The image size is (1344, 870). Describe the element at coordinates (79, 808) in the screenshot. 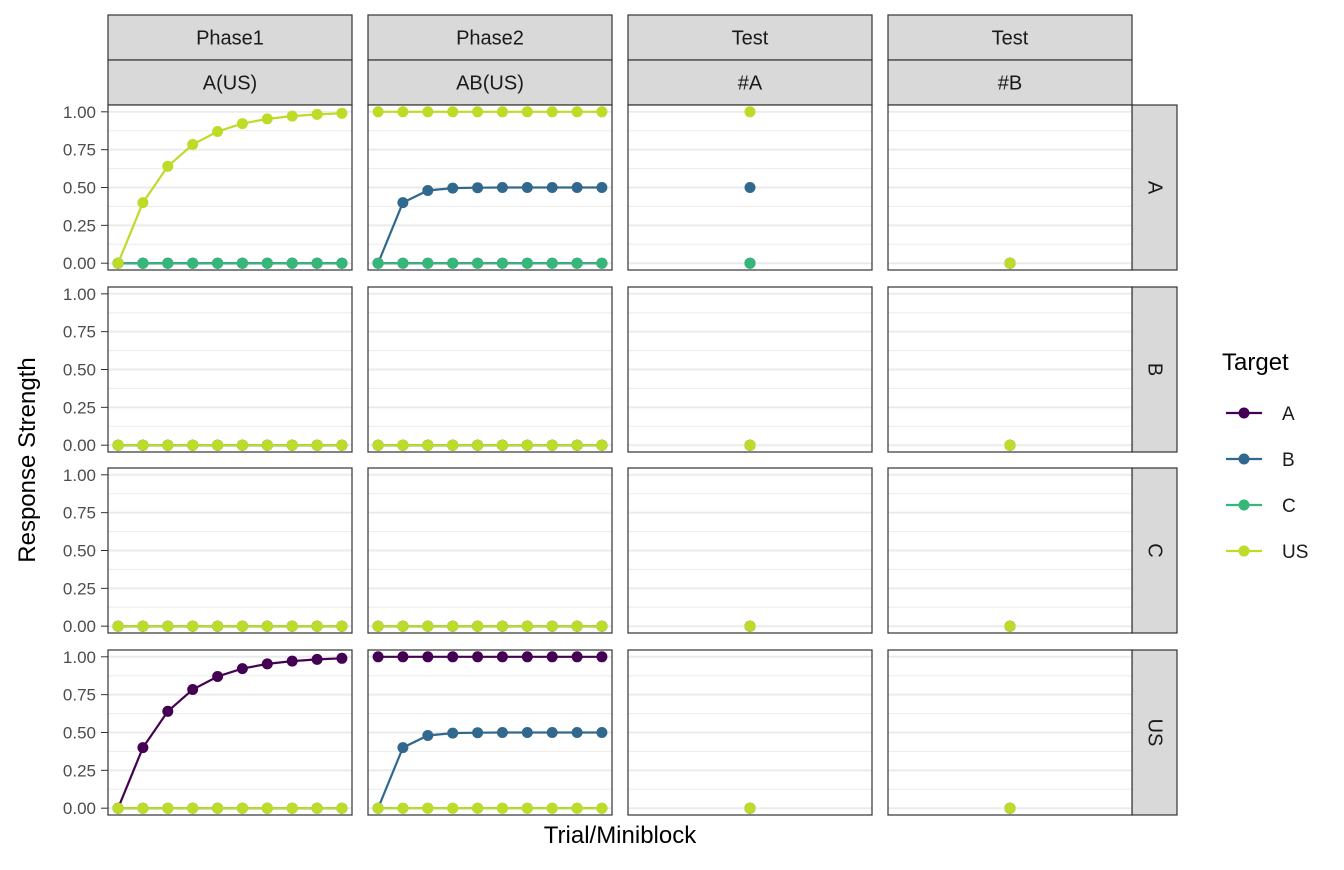

I see `y-tick-label-3-0: 0.00` at that location.